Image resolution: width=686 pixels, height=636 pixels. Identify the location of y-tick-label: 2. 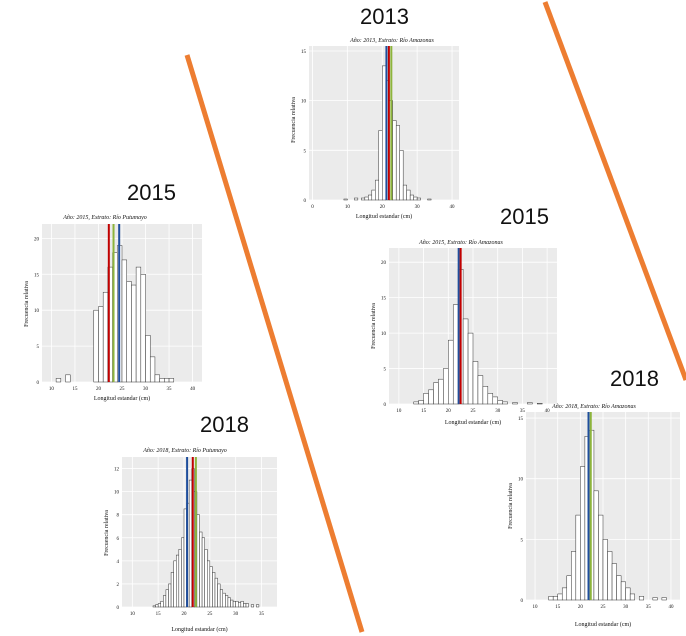
(118, 585).